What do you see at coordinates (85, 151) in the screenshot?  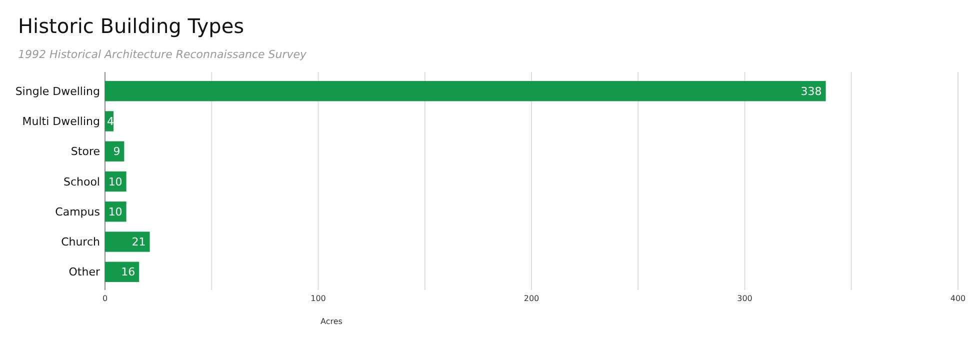 I see `y-tick-label: Store` at bounding box center [85, 151].